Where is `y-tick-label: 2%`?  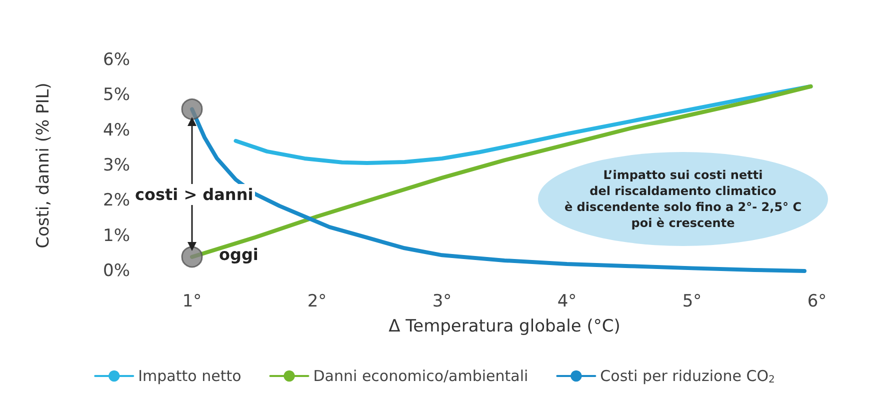 y-tick-label: 2% is located at coordinates (116, 200).